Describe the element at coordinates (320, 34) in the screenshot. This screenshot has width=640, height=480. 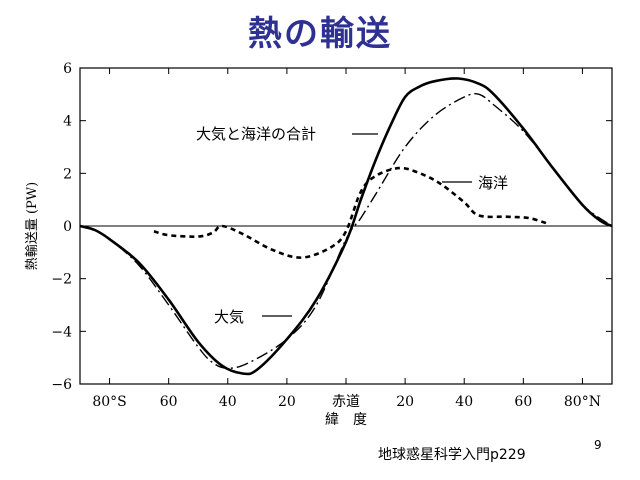
I see `slide-title: 熱の輸送` at that location.